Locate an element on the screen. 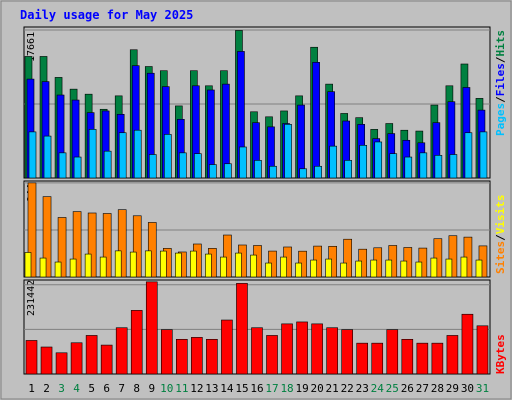 This screenshot has height=400, width=512. xtick-day-12: 12 is located at coordinates (196, 388).